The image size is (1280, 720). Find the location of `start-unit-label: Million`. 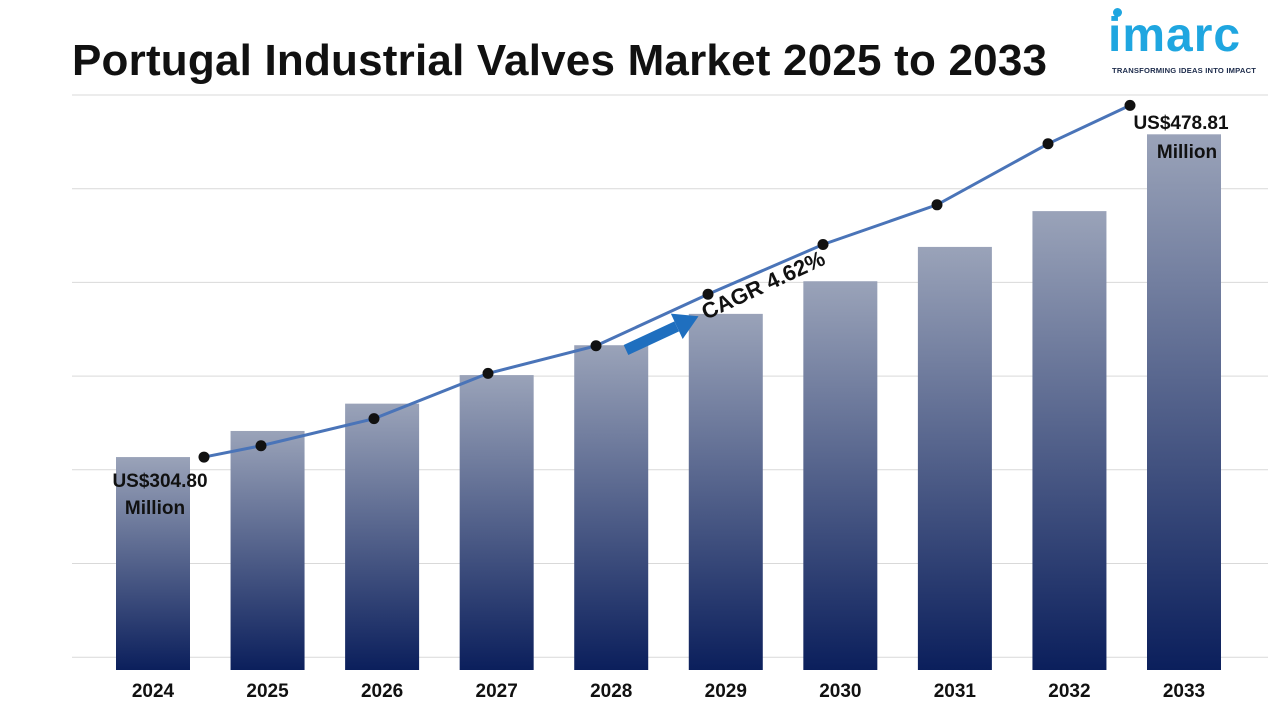

start-unit-label: Million is located at coordinates (155, 508).